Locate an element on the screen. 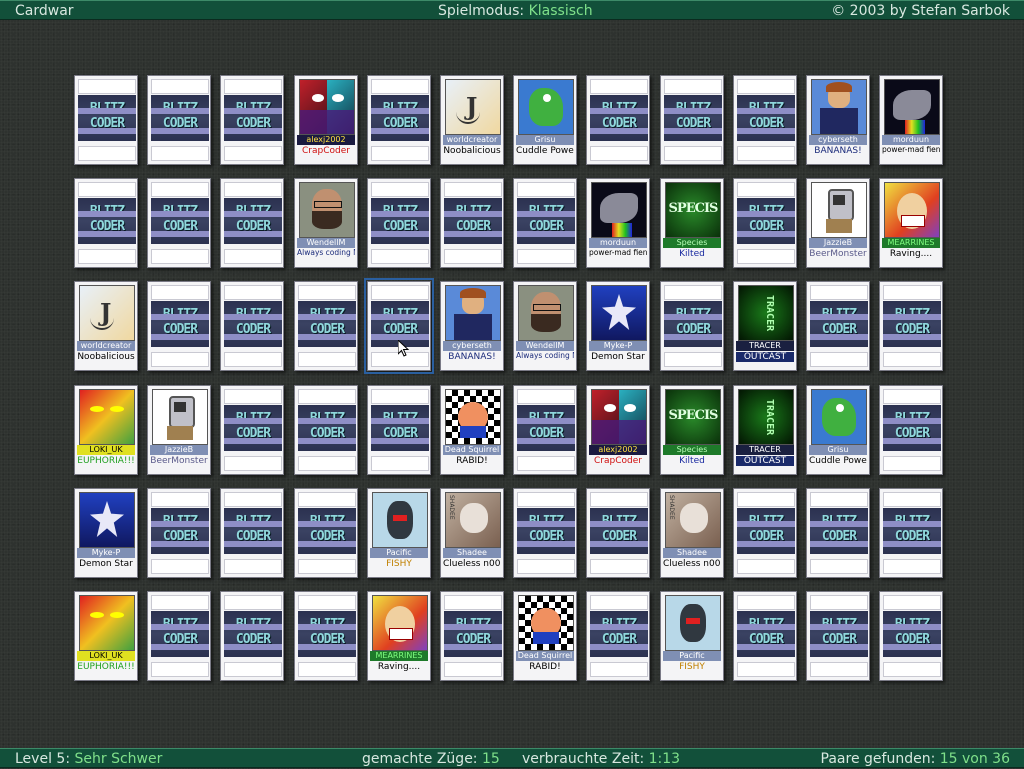 The width and height of the screenshot is (1024, 769). fish-robot-icon is located at coordinates (400, 520).